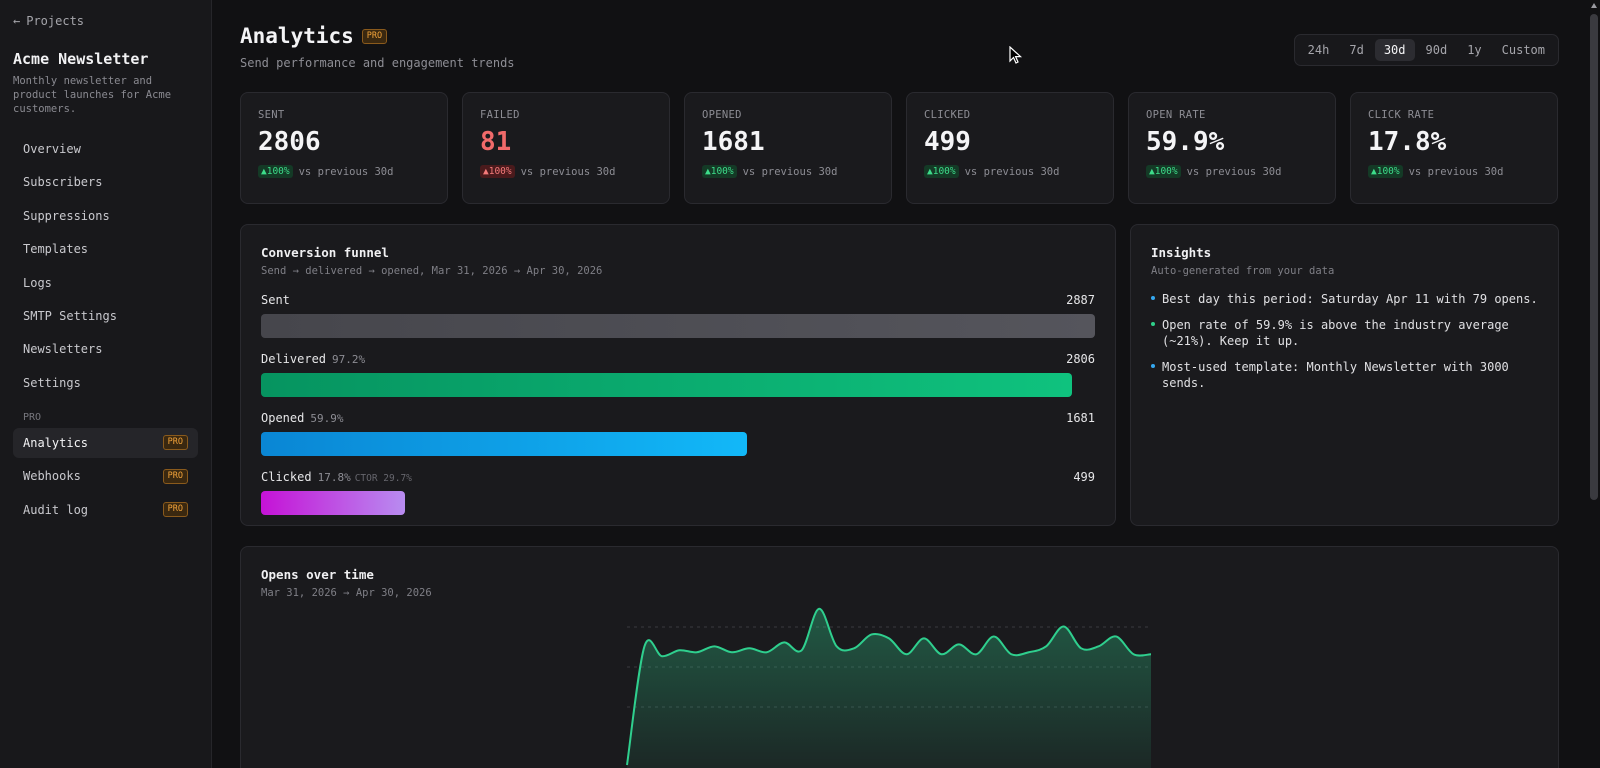 Image resolution: width=1600 pixels, height=768 pixels. I want to click on sidebar-item-analytics: Analytics PRO, so click(105, 442).